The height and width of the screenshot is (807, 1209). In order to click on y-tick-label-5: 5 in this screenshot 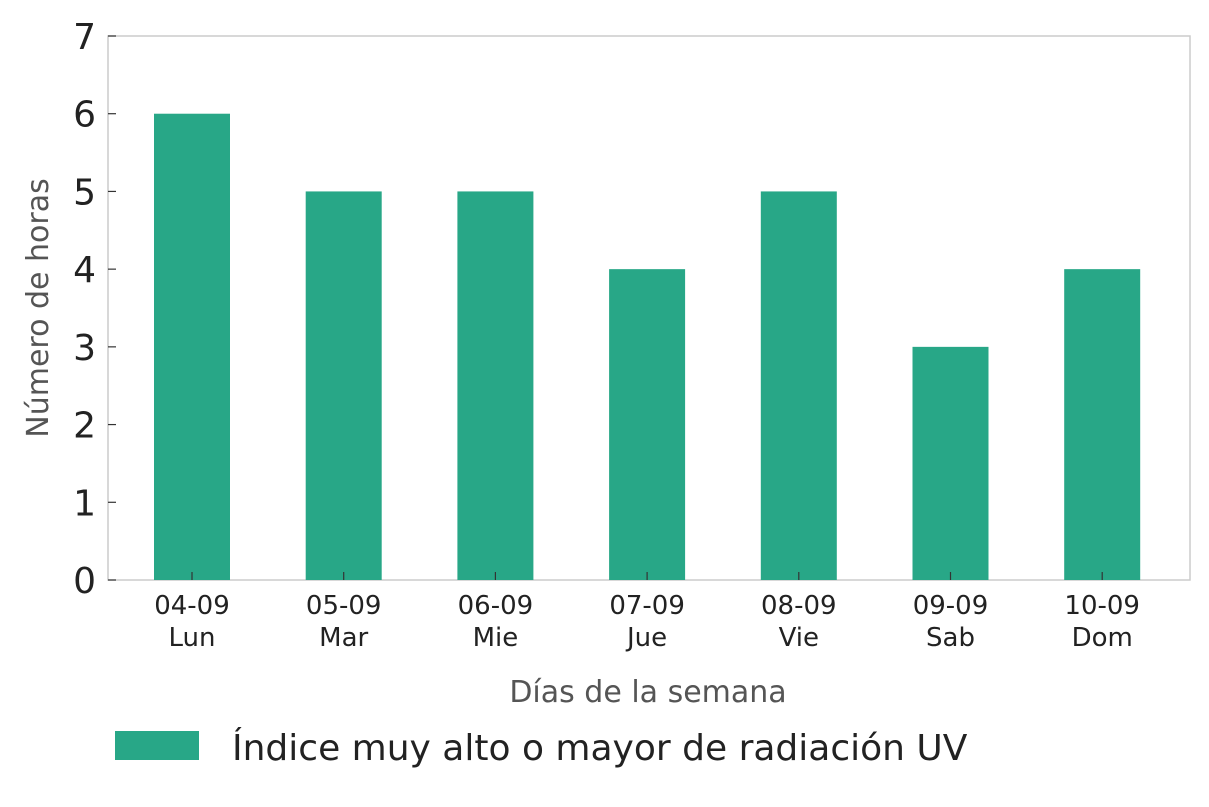, I will do `click(84, 192)`.